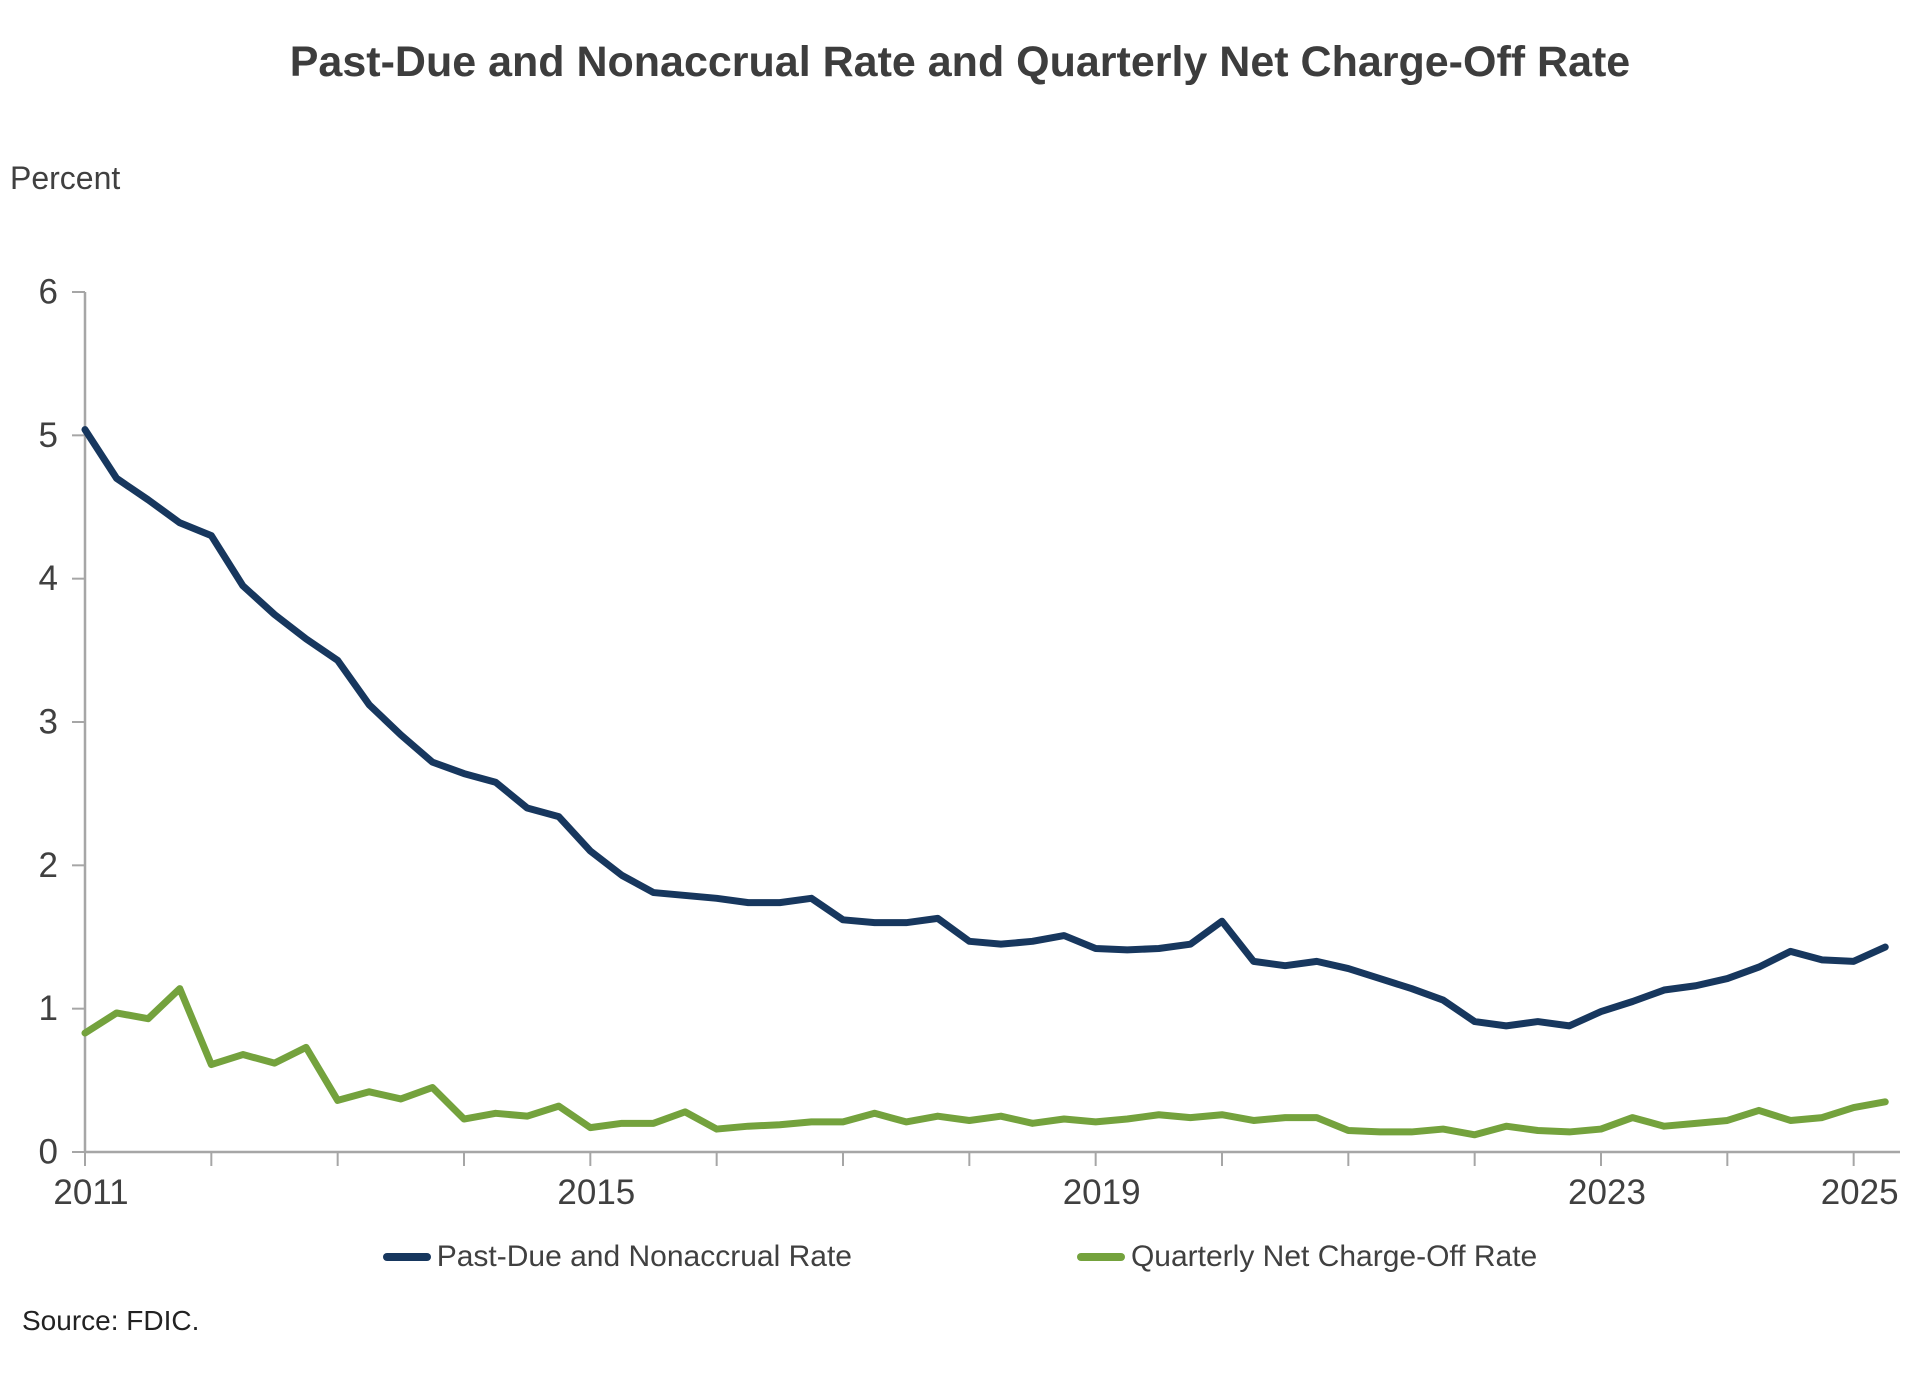 Image resolution: width=1920 pixels, height=1374 pixels. I want to click on y-tick-label: 3, so click(48, 722).